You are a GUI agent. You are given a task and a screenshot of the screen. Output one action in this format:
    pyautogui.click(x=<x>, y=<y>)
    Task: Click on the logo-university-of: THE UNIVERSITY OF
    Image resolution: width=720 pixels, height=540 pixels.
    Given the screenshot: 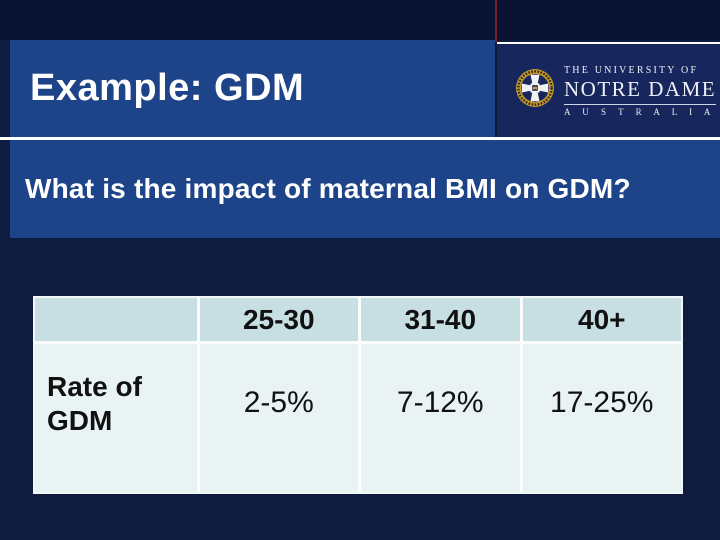 What is the action you would take?
    pyautogui.click(x=631, y=70)
    